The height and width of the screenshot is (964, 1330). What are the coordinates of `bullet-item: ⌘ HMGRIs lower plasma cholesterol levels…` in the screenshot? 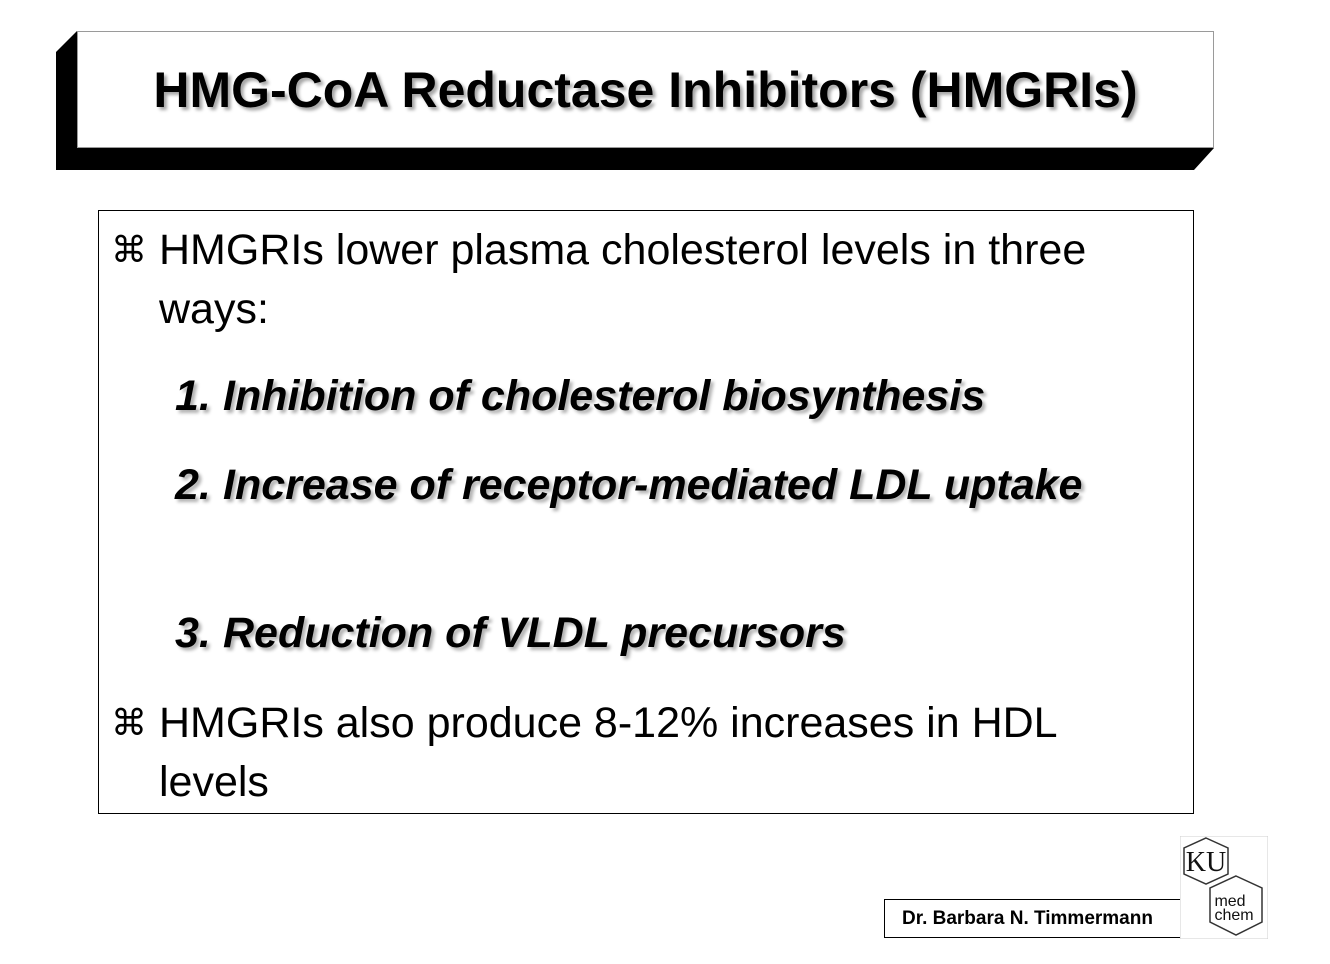 It's located at (610, 280).